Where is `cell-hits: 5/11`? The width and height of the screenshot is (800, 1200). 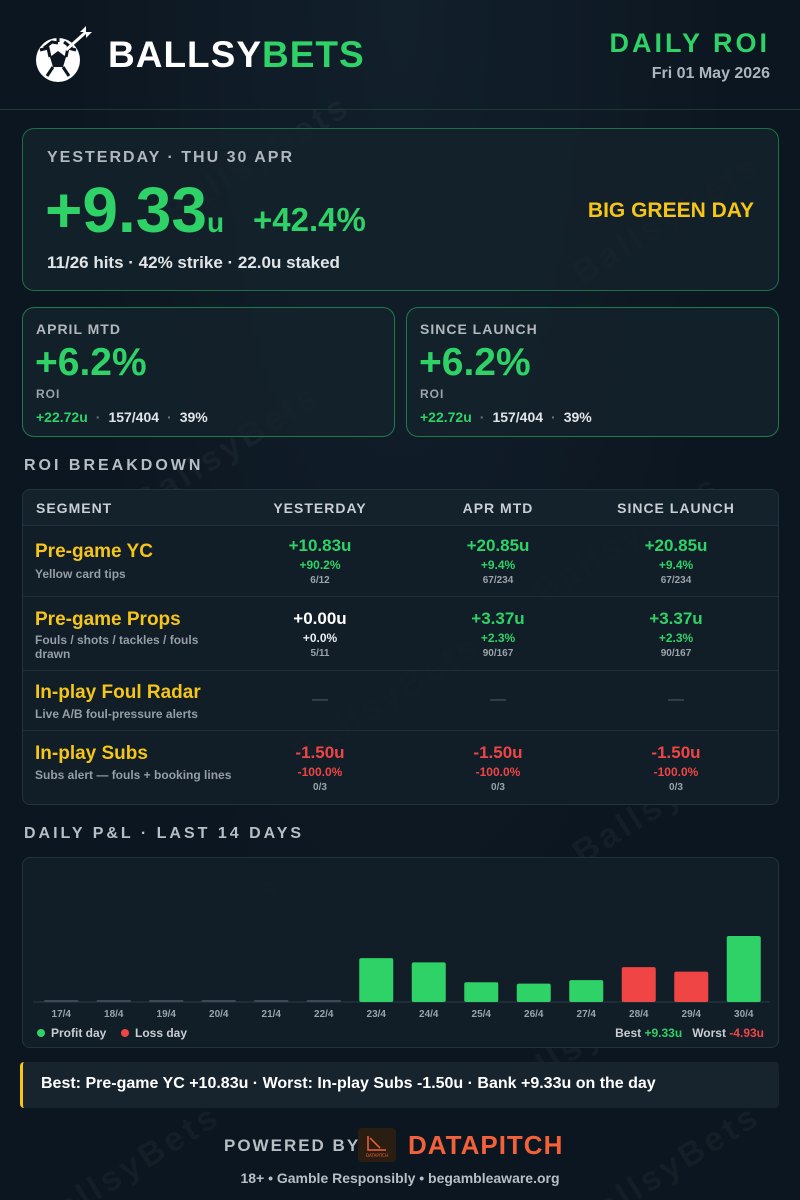 cell-hits: 5/11 is located at coordinates (320, 653).